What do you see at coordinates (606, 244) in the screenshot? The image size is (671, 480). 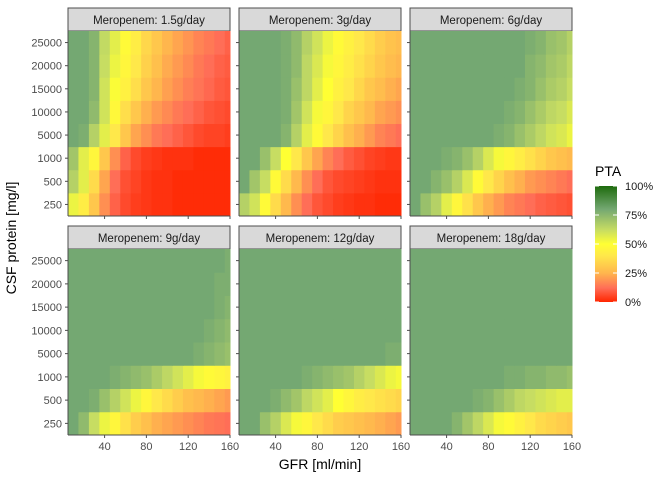 I see `legend-colorbar` at bounding box center [606, 244].